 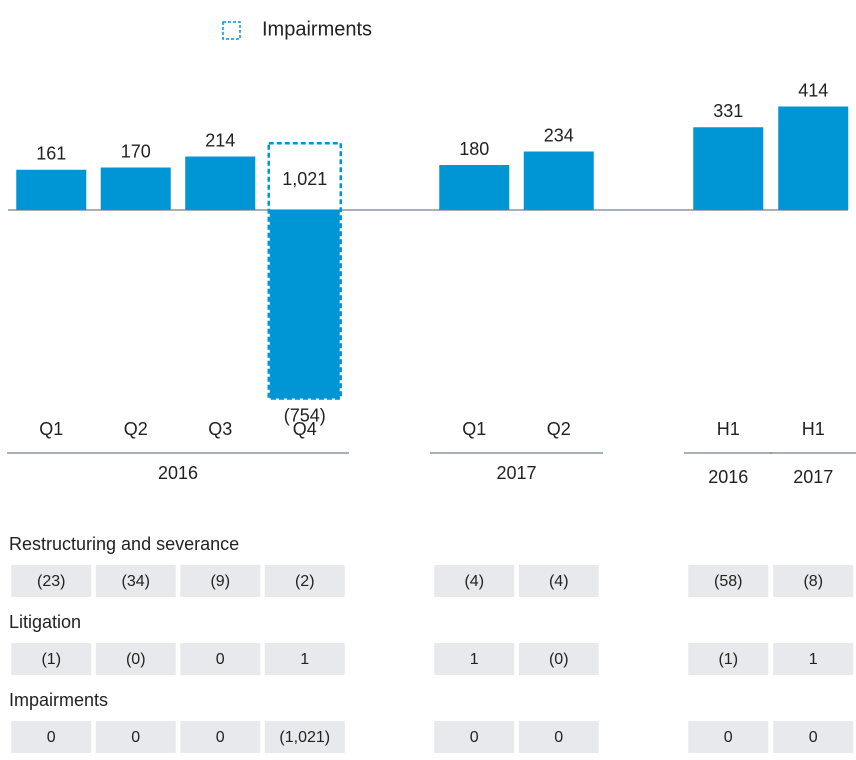 I want to click on value-label: 180, so click(x=474, y=149).